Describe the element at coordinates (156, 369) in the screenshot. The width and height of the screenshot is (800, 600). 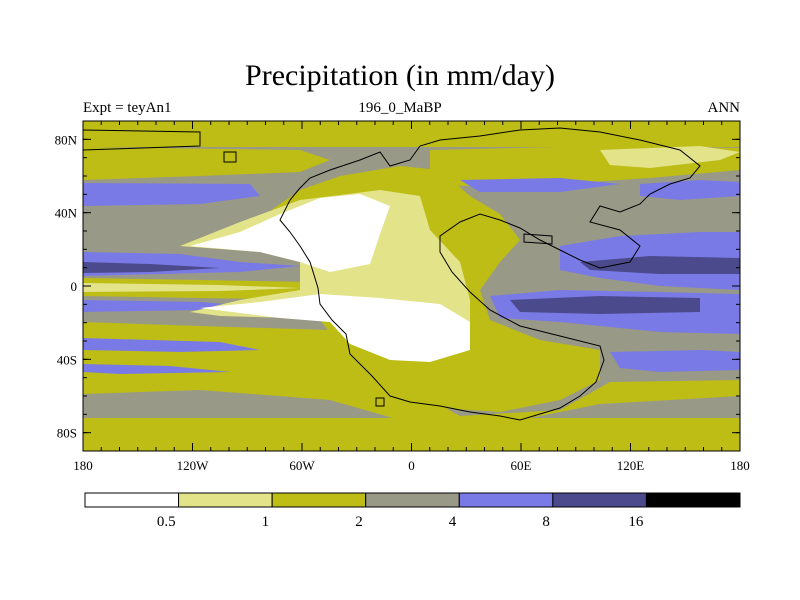
I see `field-blue-sw3` at that location.